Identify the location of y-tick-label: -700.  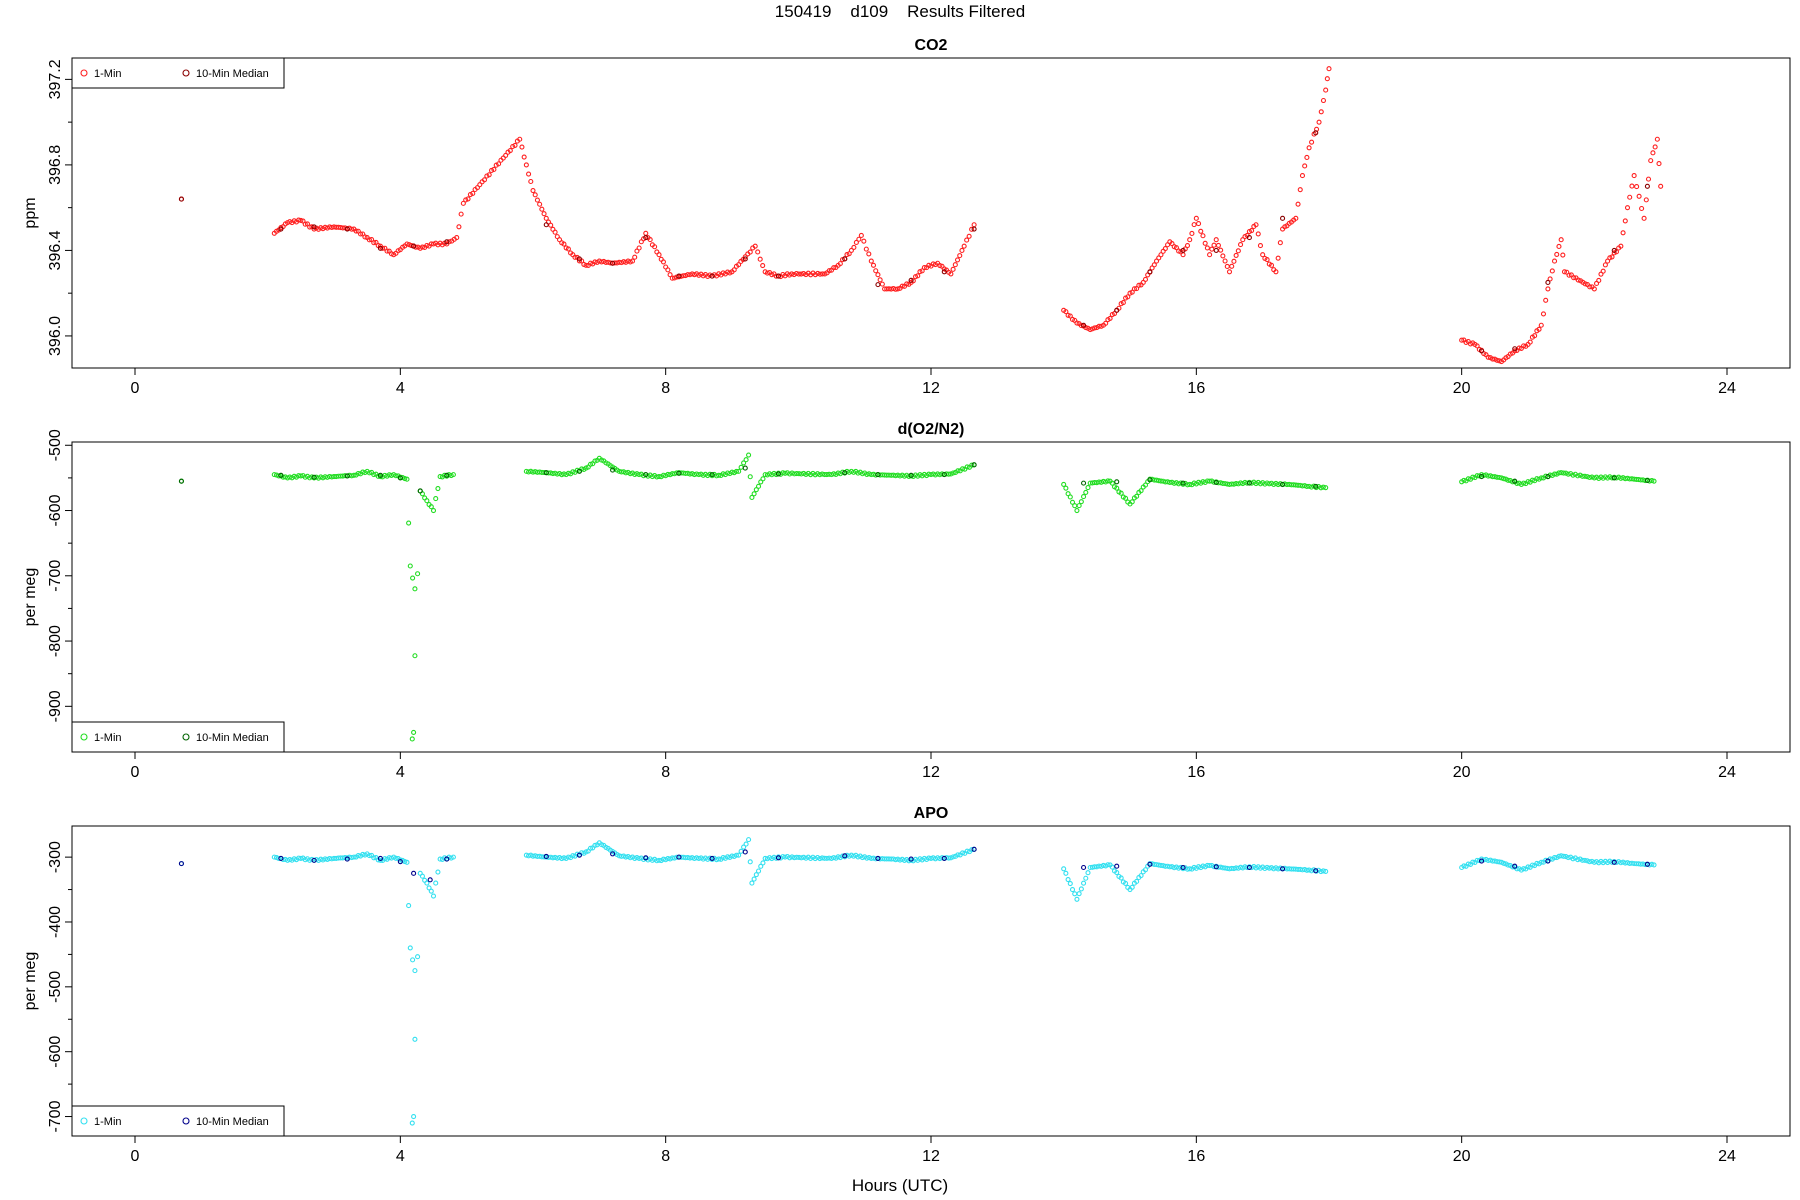
(55, 1116).